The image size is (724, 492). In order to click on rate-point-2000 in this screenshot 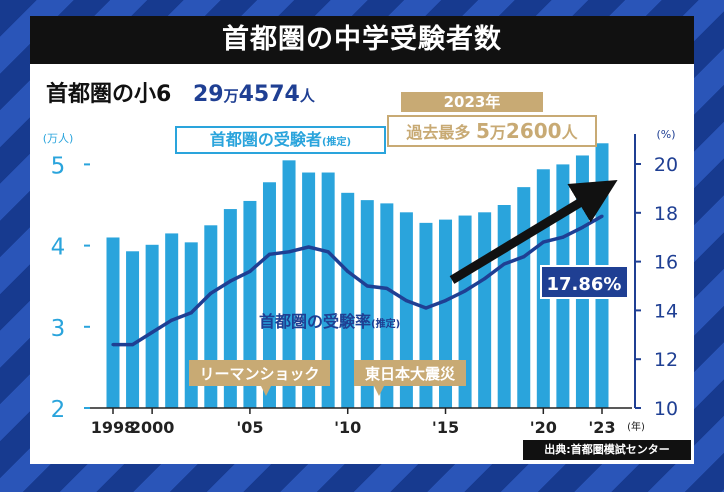, I will do `click(152, 332)`.